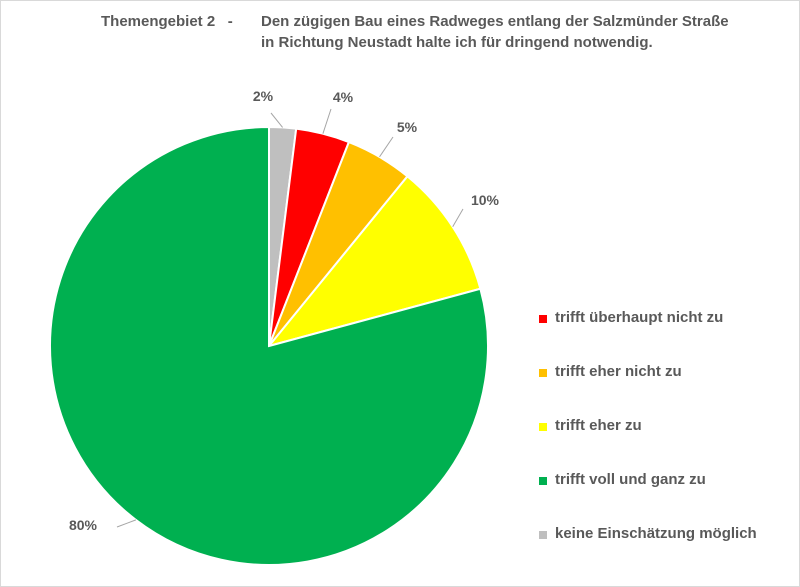  Describe the element at coordinates (656, 533) in the screenshot. I see `legend-label: keine Einschätzung möglich` at that location.